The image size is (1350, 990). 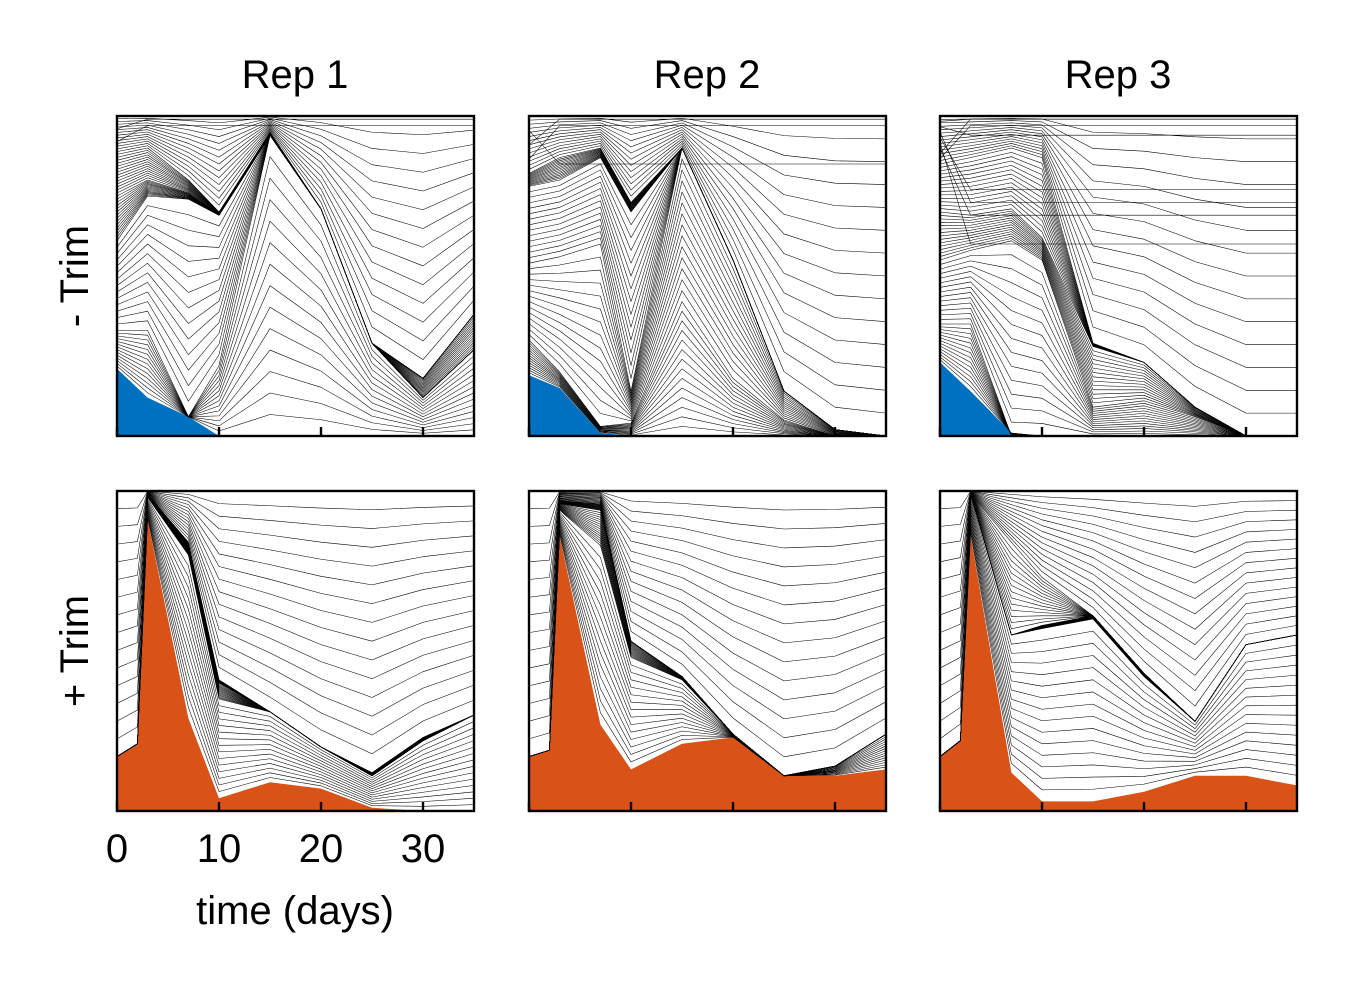 I want to click on x-tick-labels: 0 10 20 30, so click(x=275, y=849).